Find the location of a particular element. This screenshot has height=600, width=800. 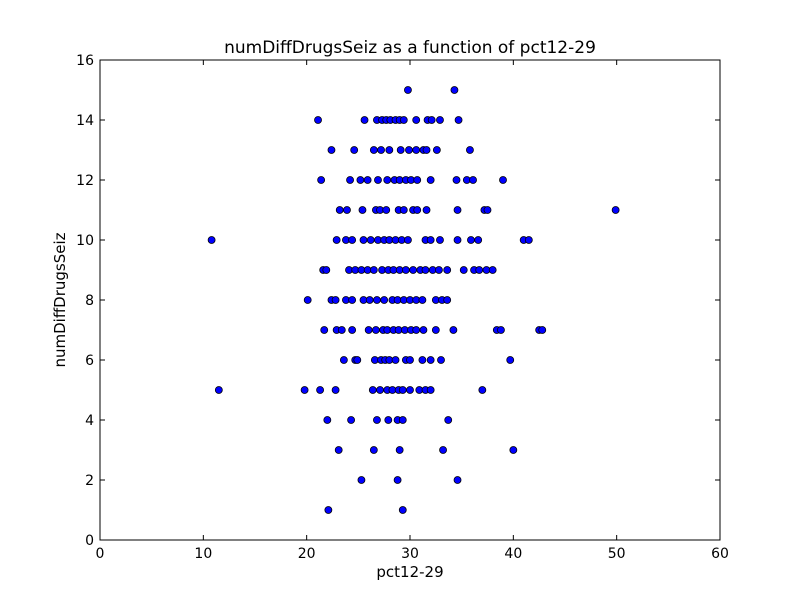

y-tick-label: 16 is located at coordinates (85, 61).